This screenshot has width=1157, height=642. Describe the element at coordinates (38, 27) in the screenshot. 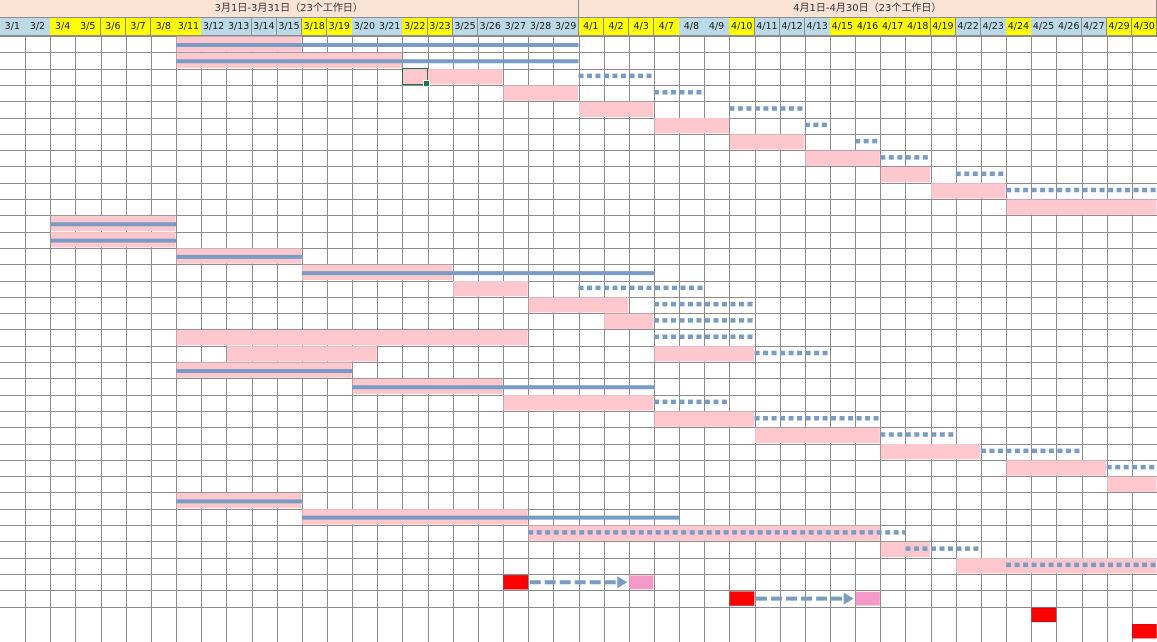

I see `date-header-cell: 3/2` at that location.